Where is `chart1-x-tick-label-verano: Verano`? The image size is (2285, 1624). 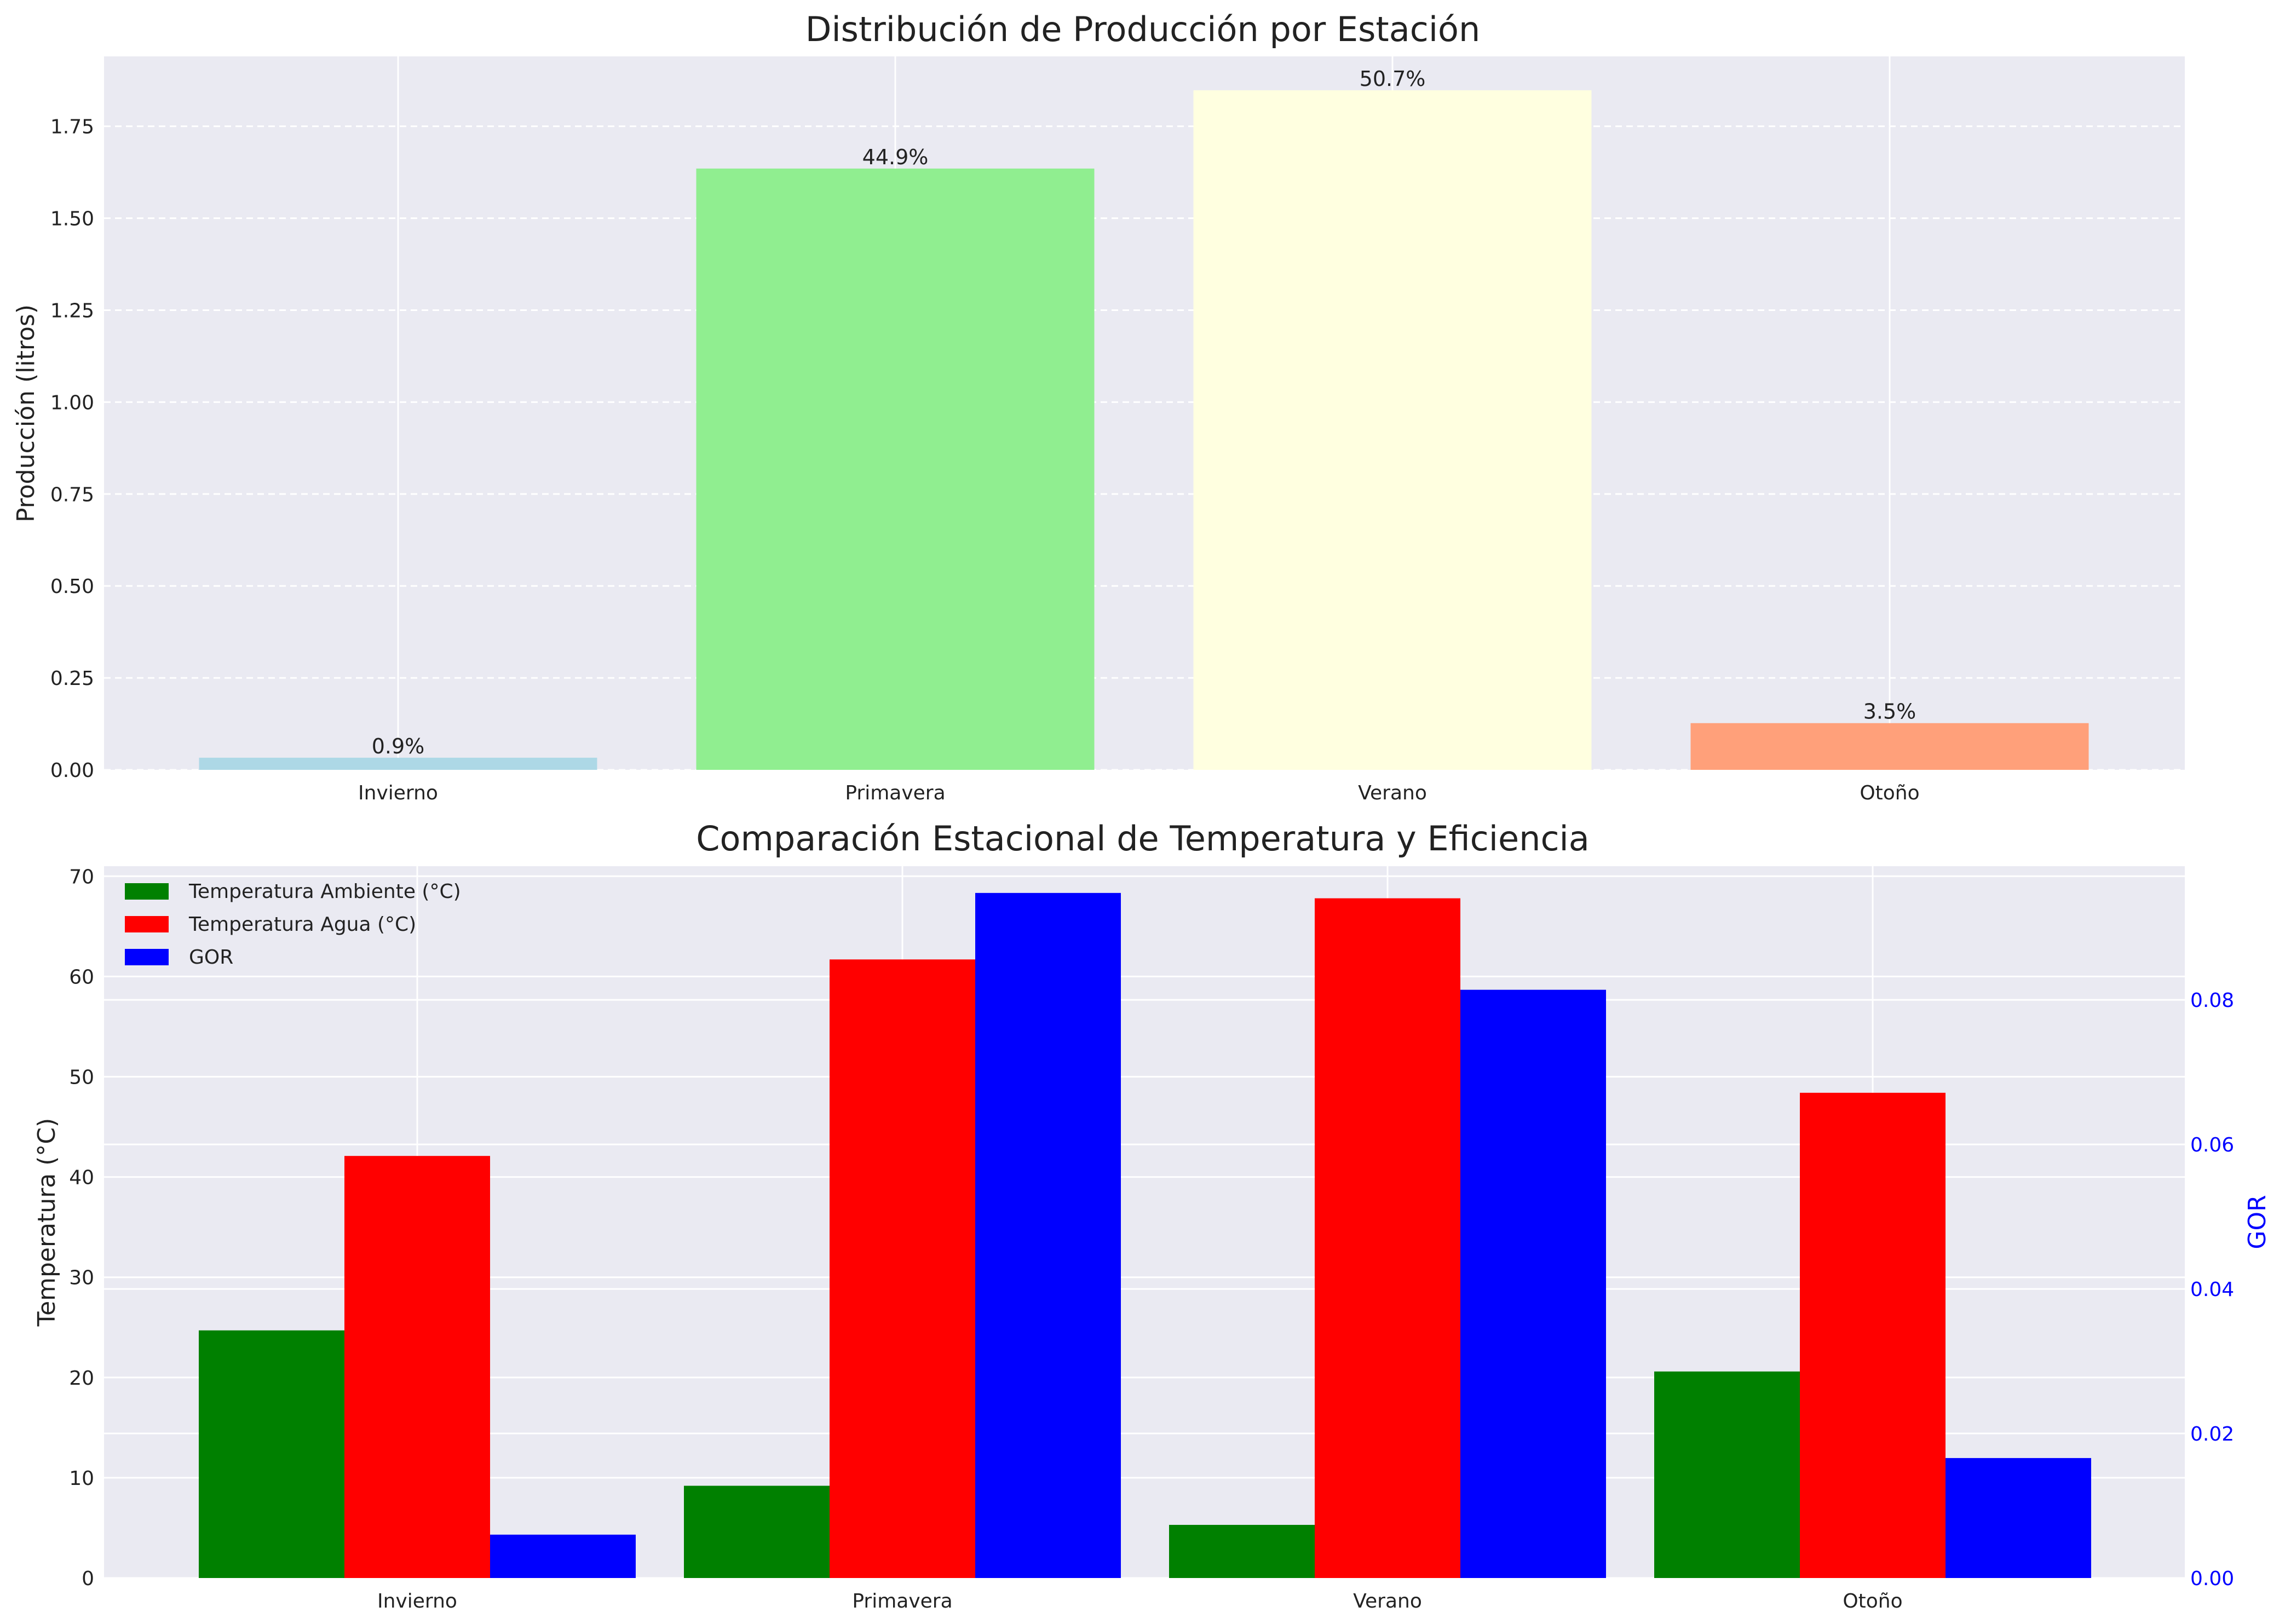 chart1-x-tick-label-verano: Verano is located at coordinates (1393, 793).